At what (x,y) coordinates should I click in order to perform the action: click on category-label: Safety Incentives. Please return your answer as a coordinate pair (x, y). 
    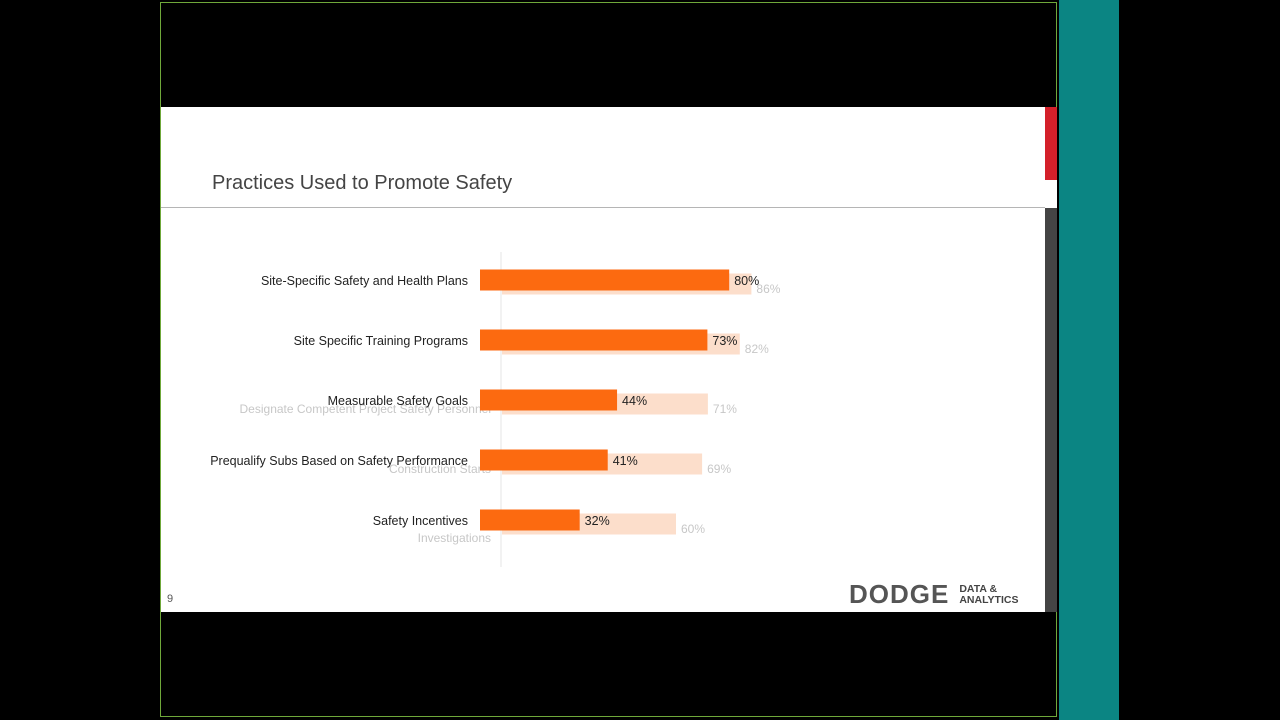
    Looking at the image, I should click on (420, 521).